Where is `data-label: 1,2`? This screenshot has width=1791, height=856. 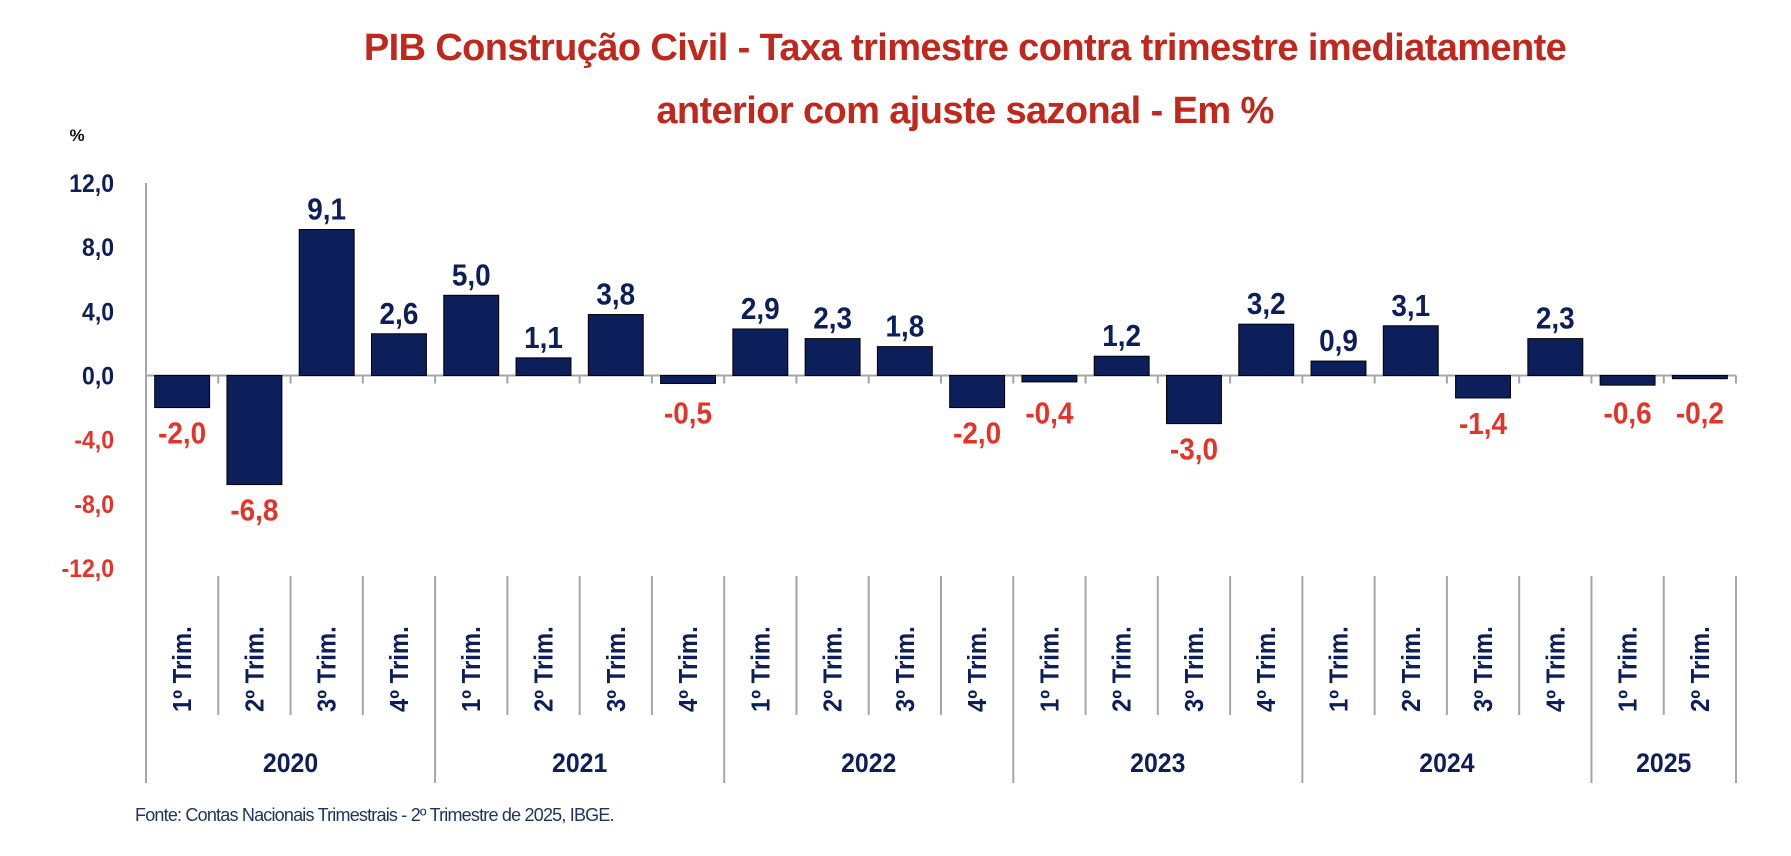 data-label: 1,2 is located at coordinates (1121, 336).